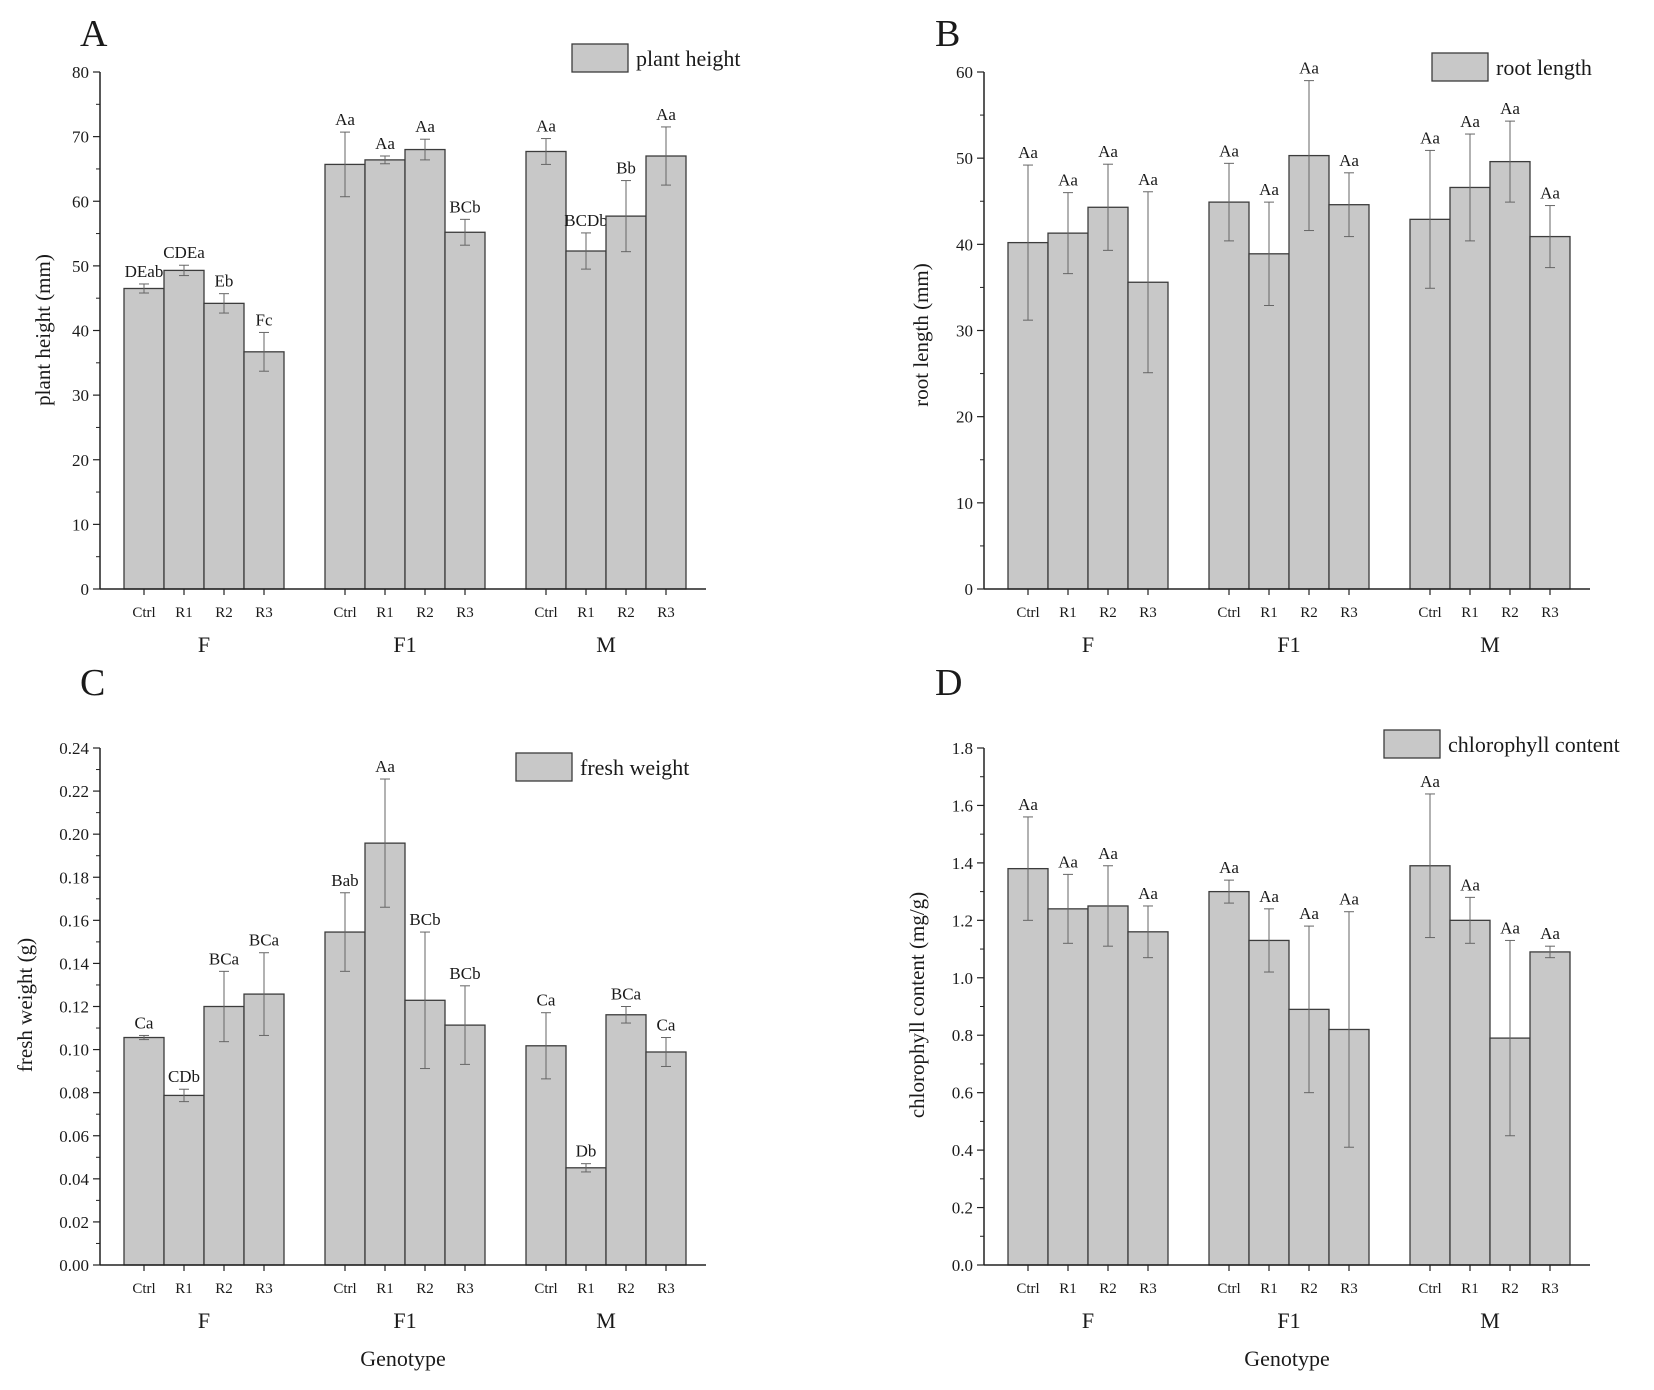  I want to click on panel-letter: B, so click(947, 34).